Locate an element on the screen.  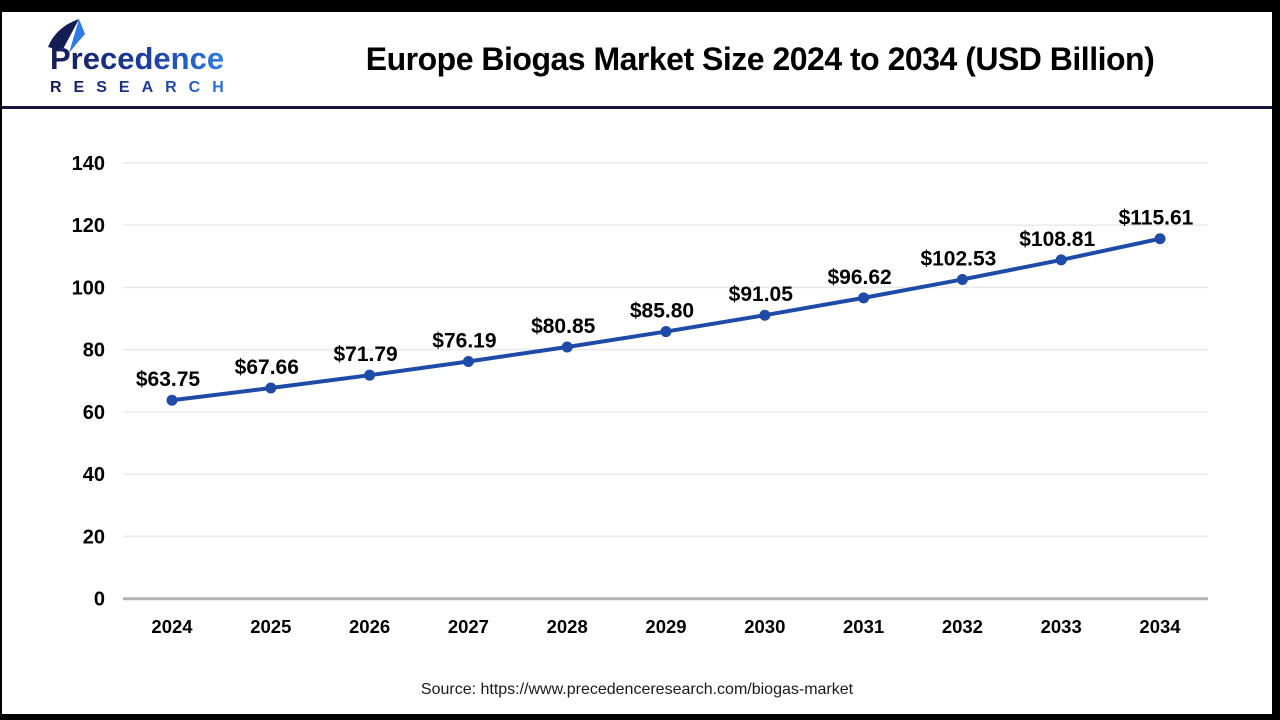
data-point-label: $96.62 is located at coordinates (859, 277).